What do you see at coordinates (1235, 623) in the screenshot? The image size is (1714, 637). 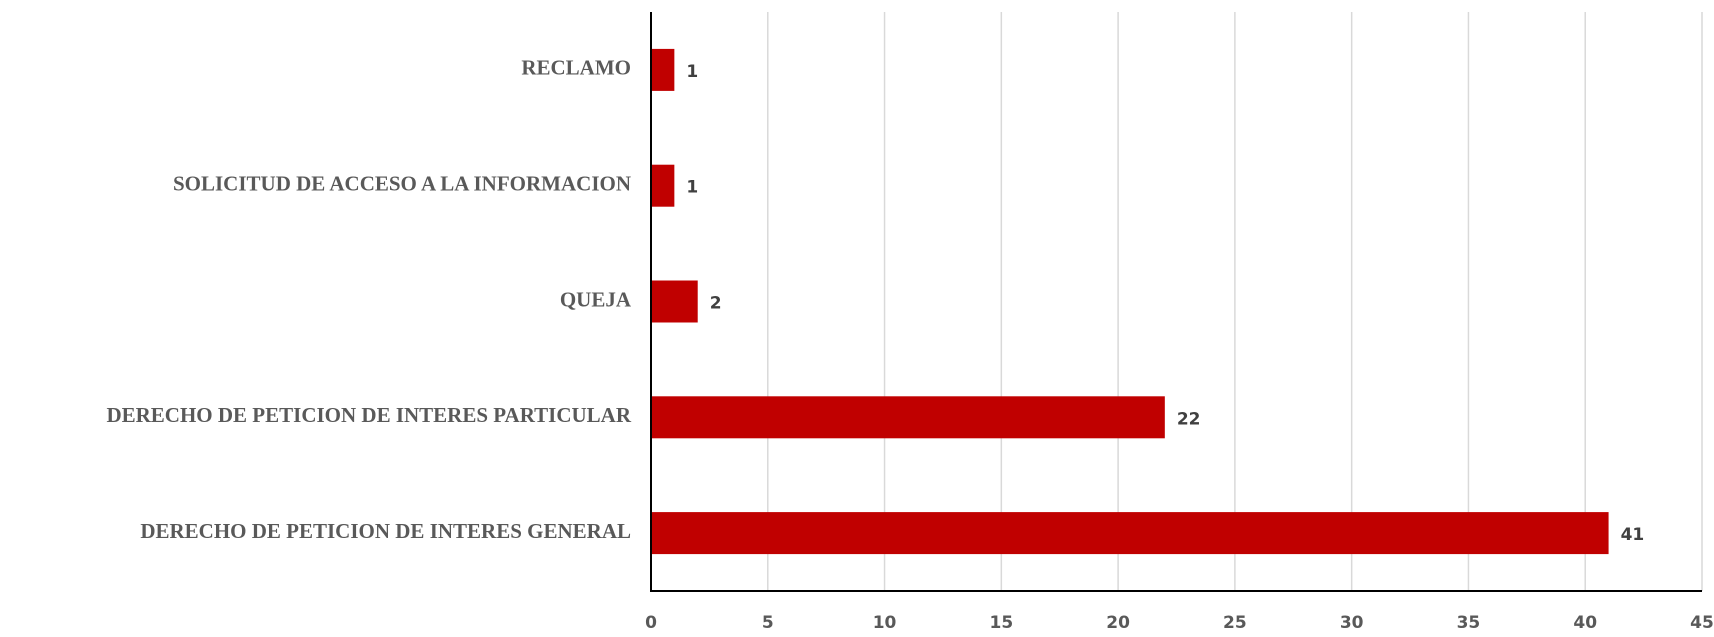 I see `x-tick-label: 25` at bounding box center [1235, 623].